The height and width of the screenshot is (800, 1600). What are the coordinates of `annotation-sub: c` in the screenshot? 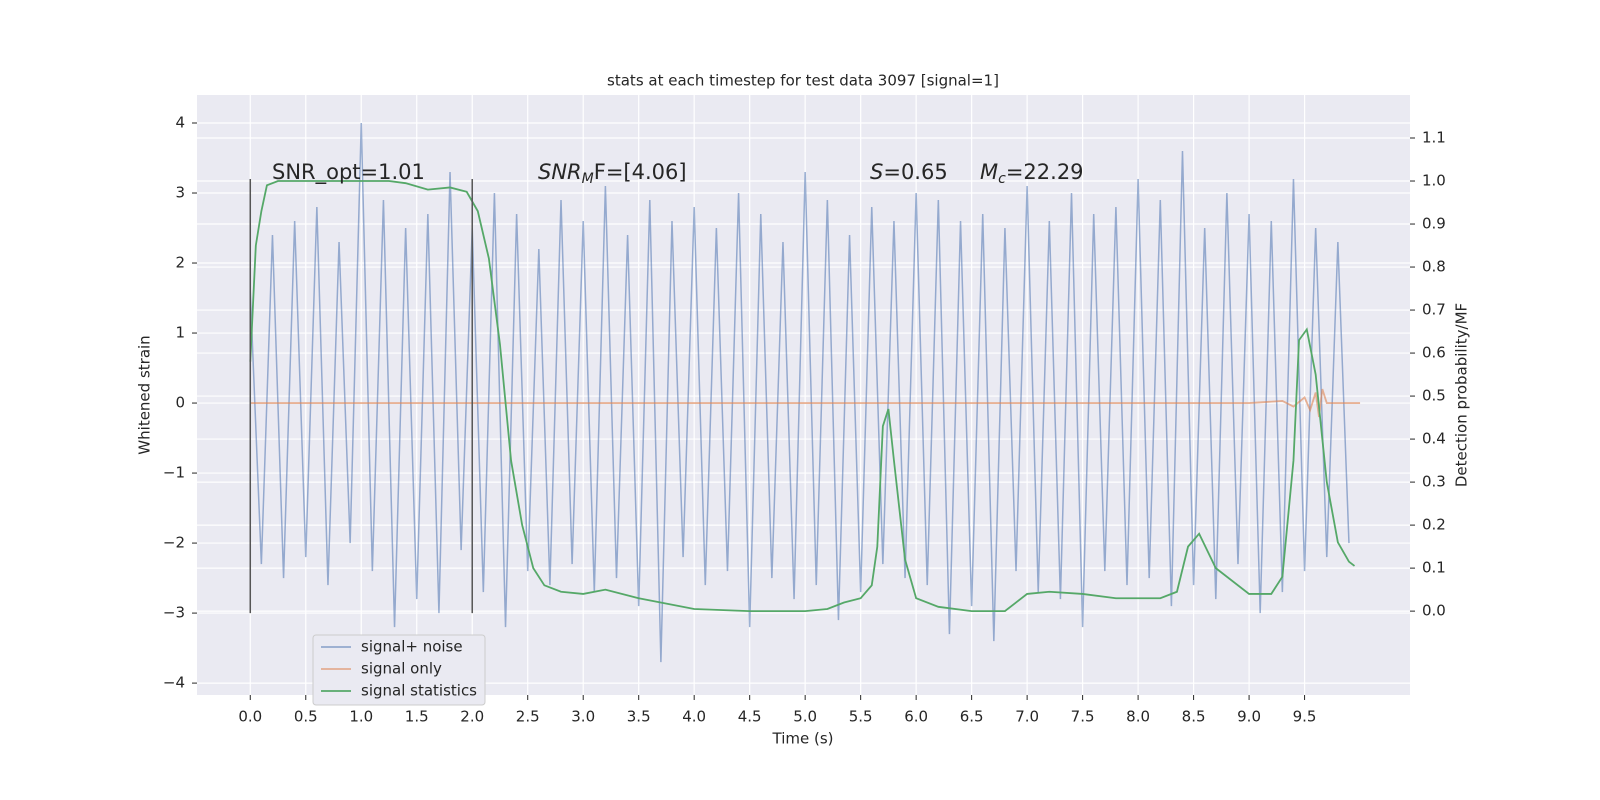 It's located at (1002, 179).